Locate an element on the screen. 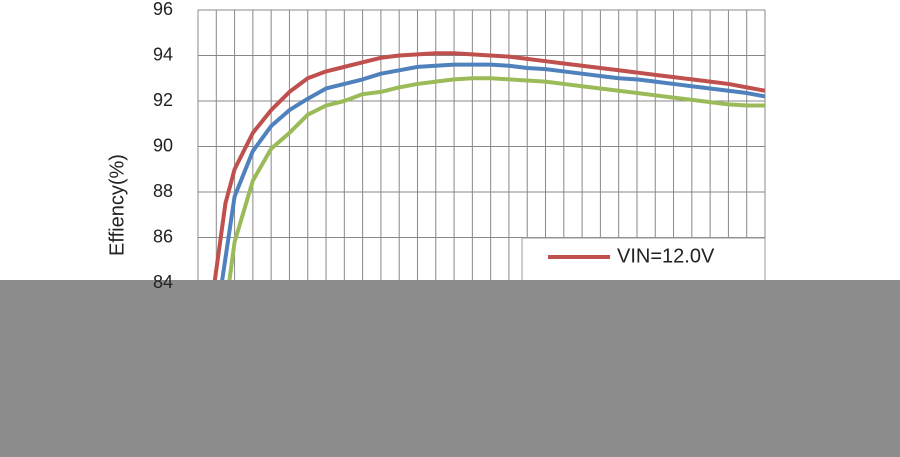 This screenshot has height=457, width=900. y-tick-label: 84 is located at coordinates (163, 282).